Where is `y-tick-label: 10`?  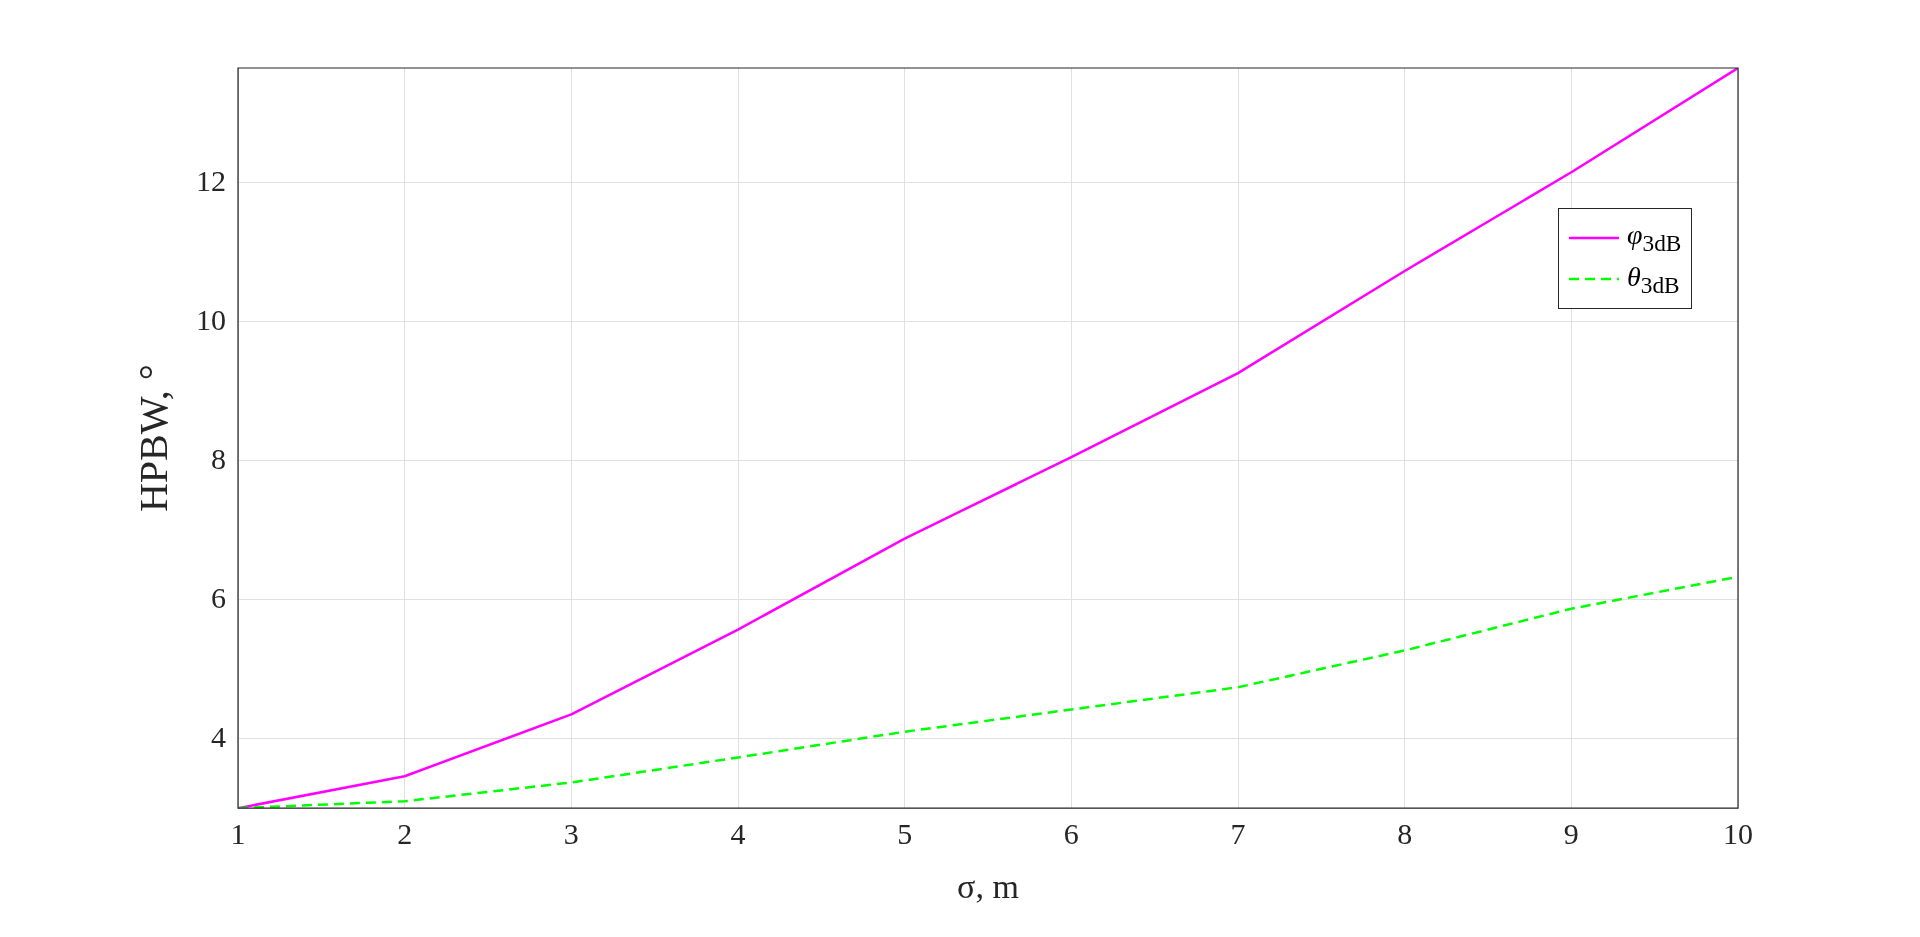
y-tick-label: 10 is located at coordinates (211, 319).